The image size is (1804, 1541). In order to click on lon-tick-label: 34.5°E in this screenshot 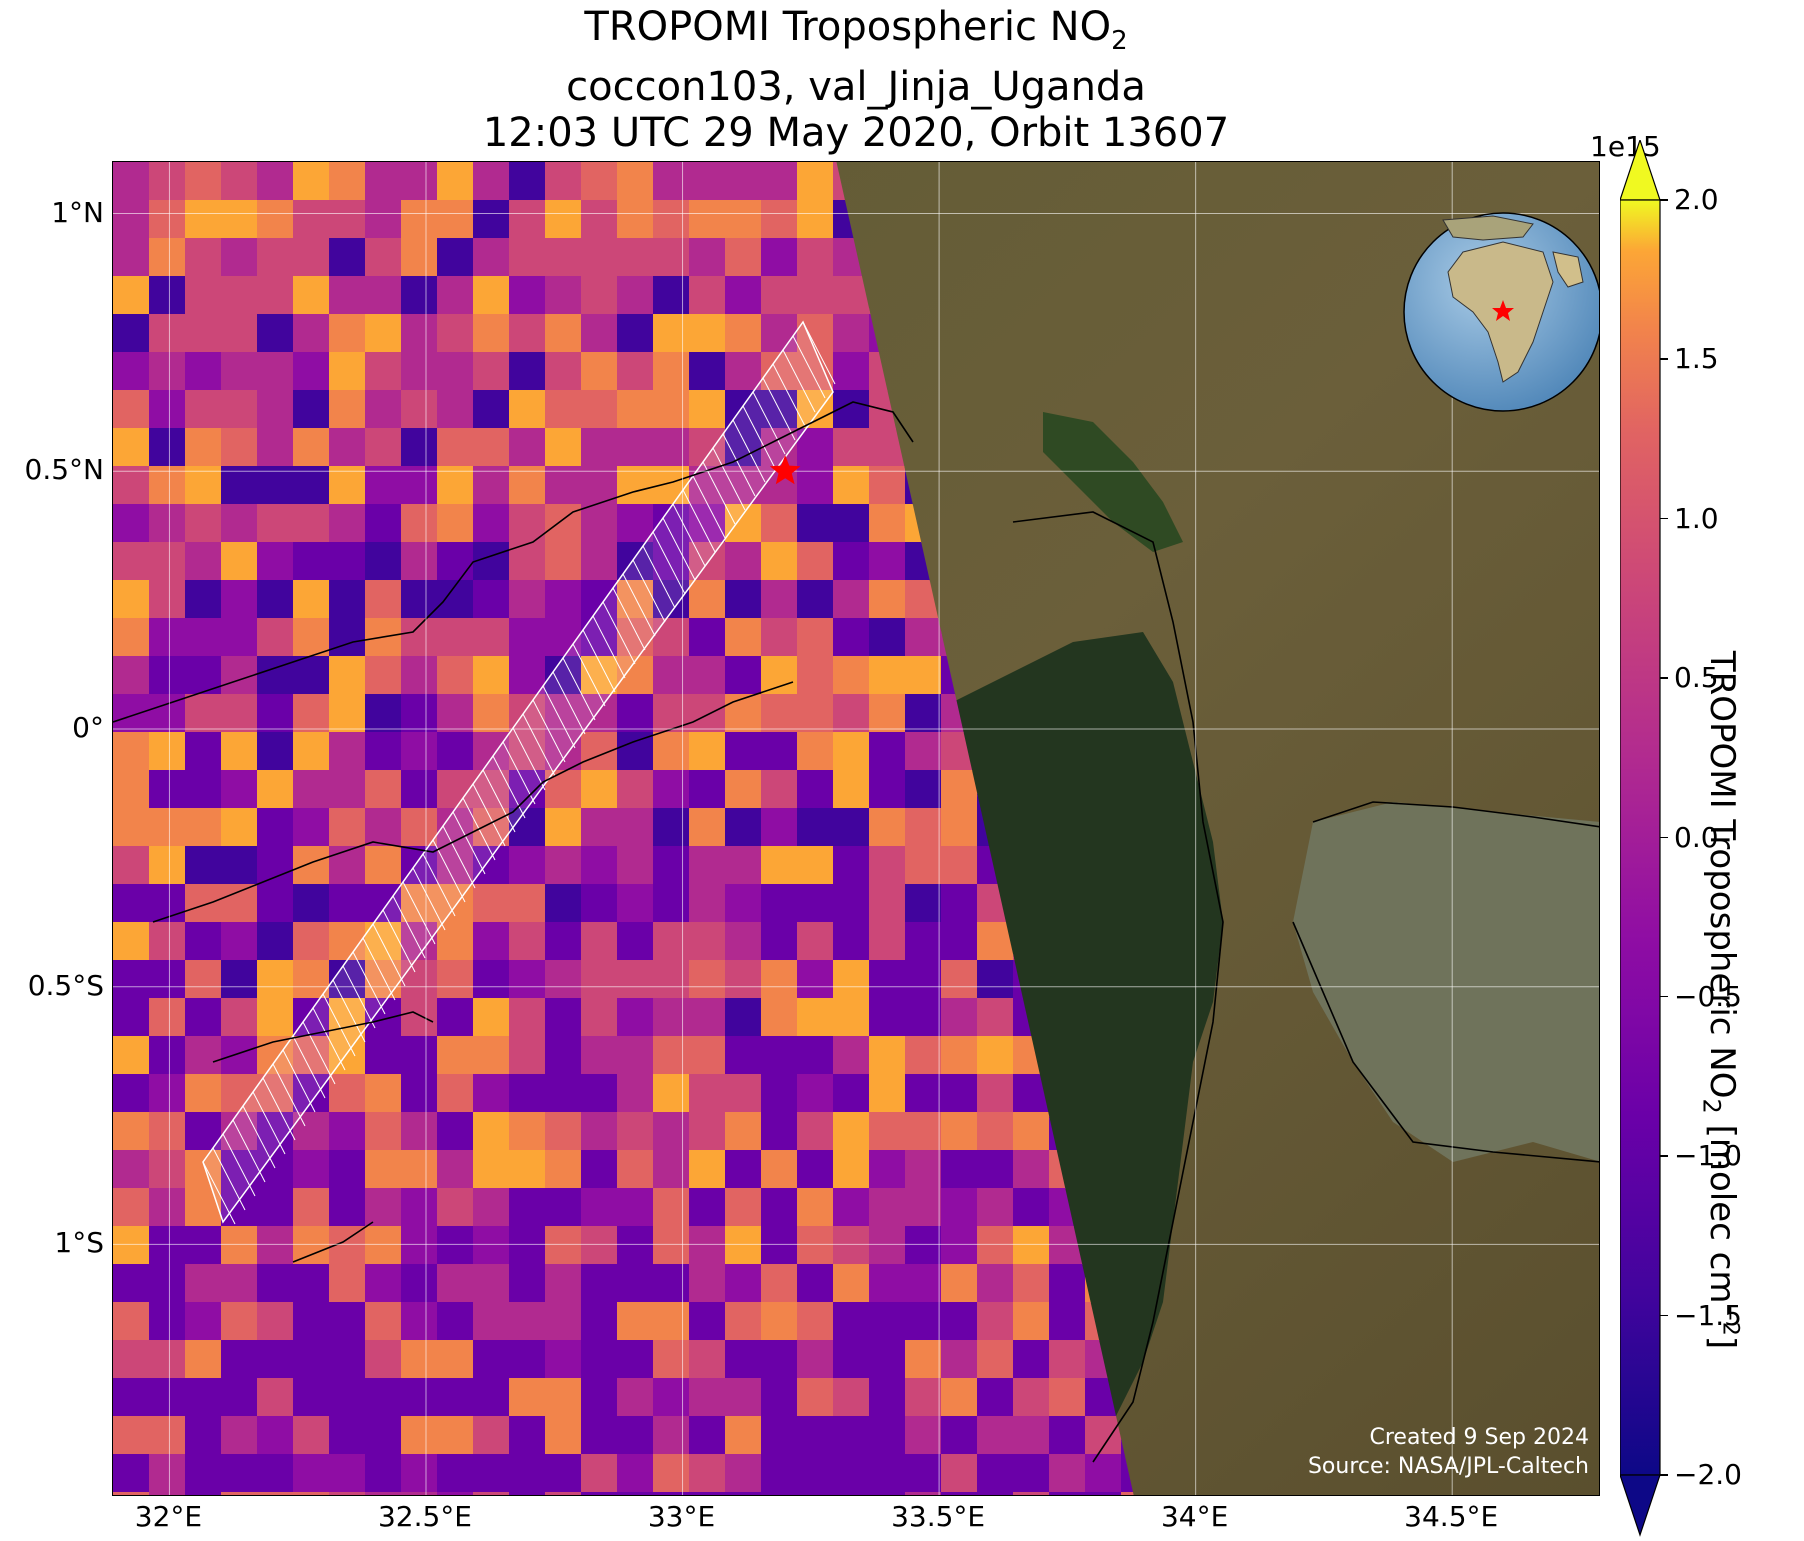, I will do `click(1451, 1516)`.